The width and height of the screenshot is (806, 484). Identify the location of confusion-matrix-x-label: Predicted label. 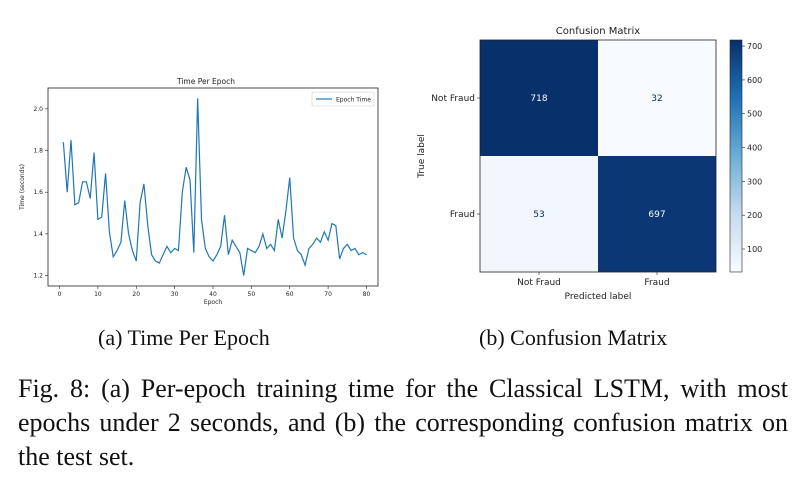
(598, 297).